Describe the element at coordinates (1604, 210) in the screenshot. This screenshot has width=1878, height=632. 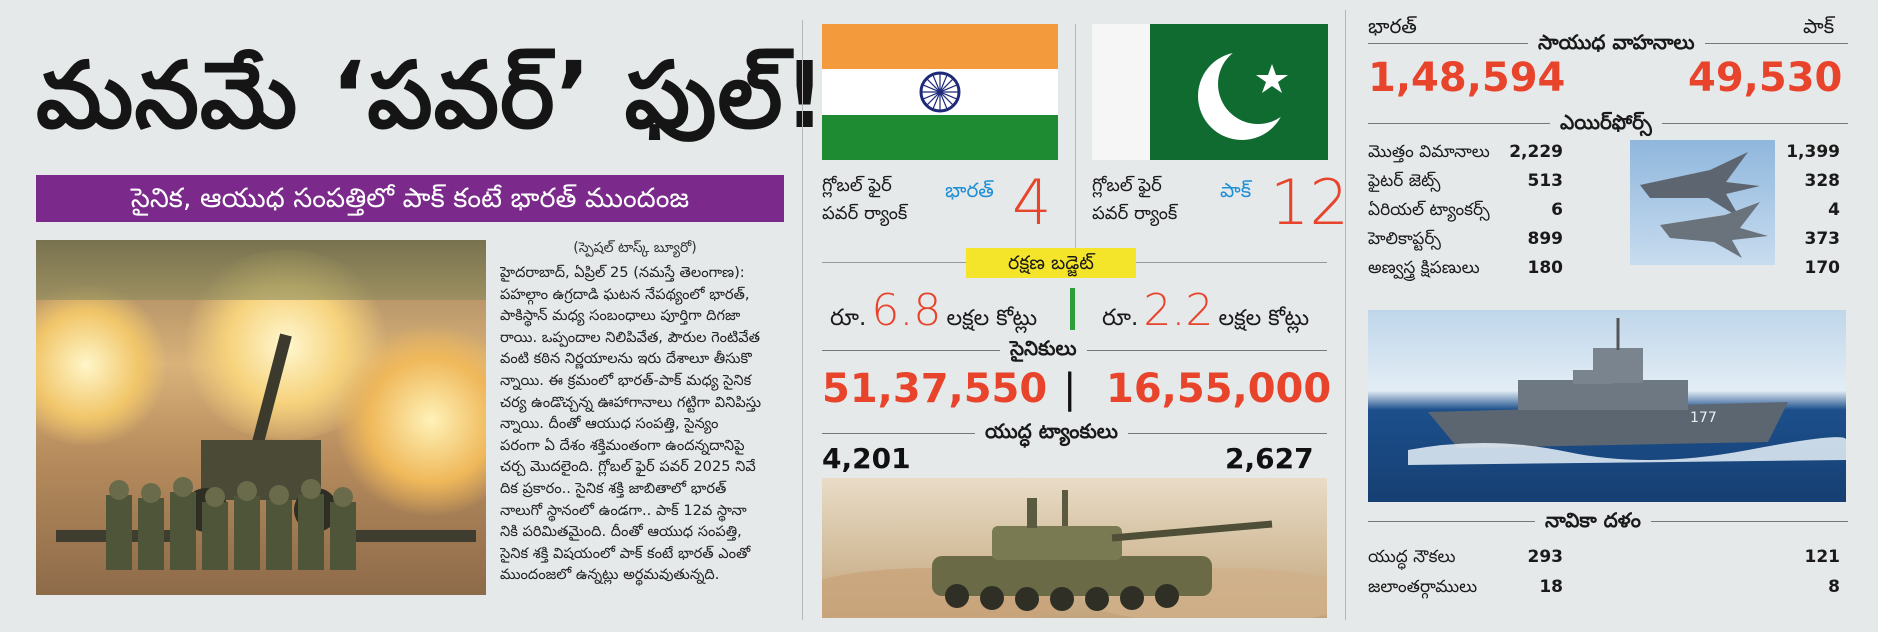
I see `airforce-row: ఏరియల్ ట్యాంకర్స్ 6 4` at that location.